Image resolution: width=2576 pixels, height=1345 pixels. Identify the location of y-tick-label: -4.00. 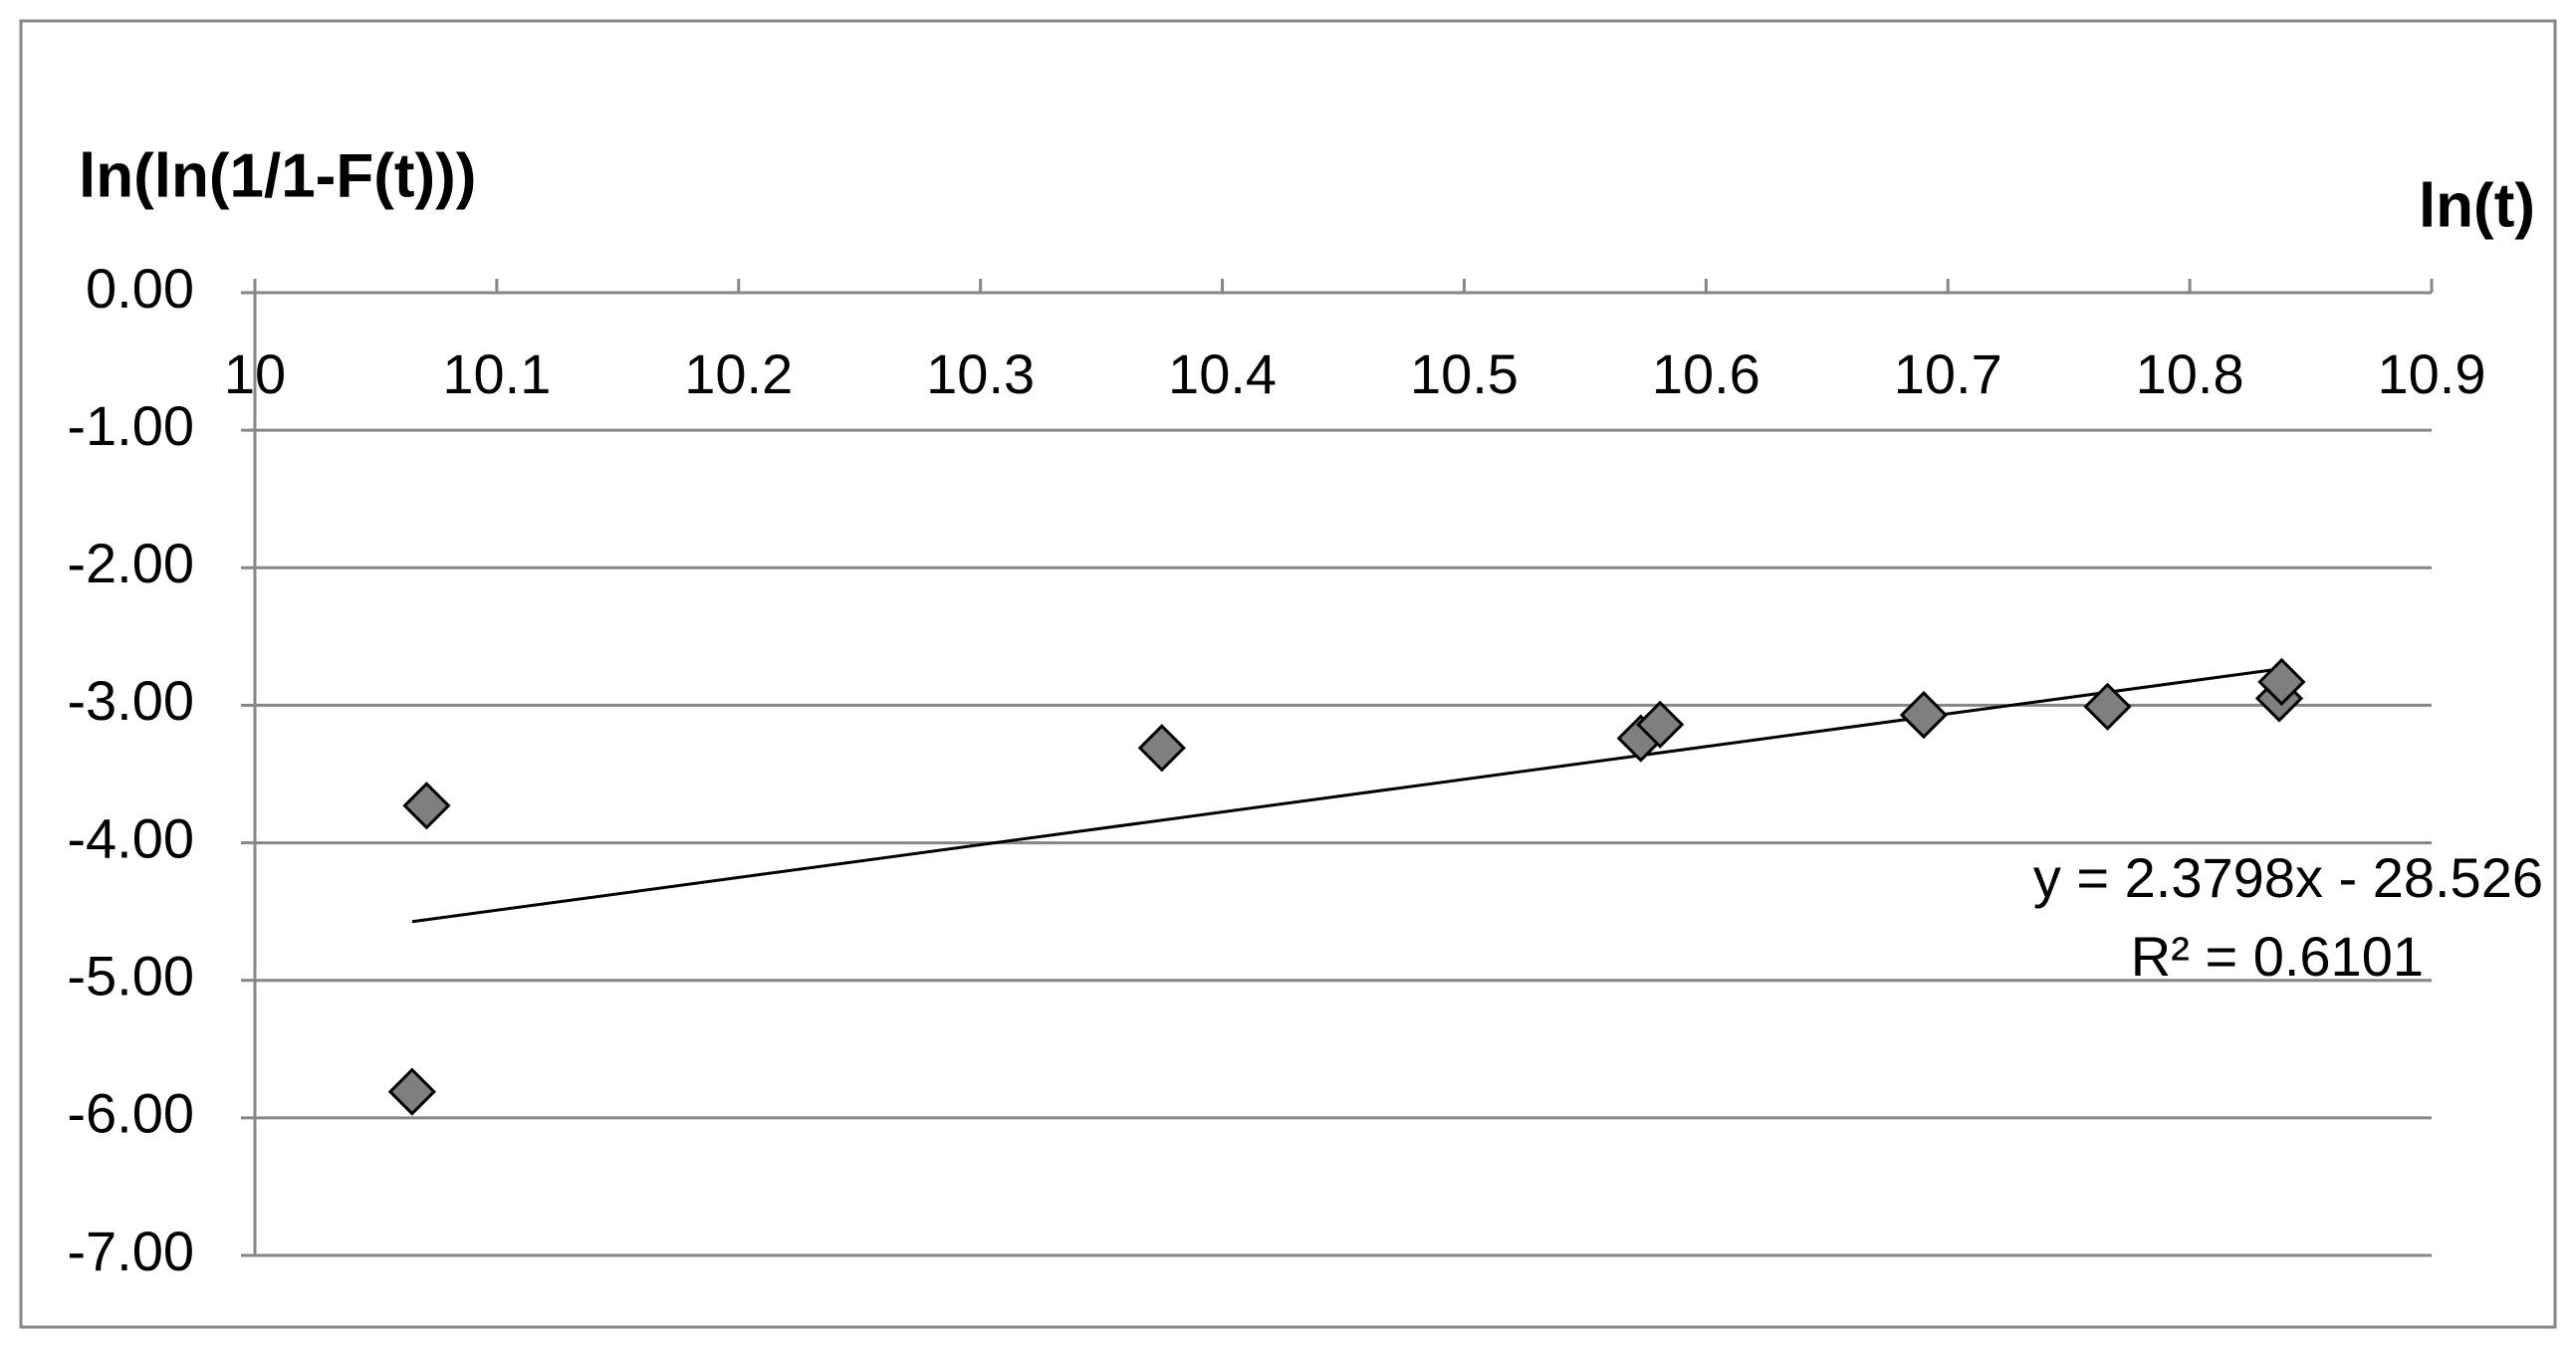
(130, 837).